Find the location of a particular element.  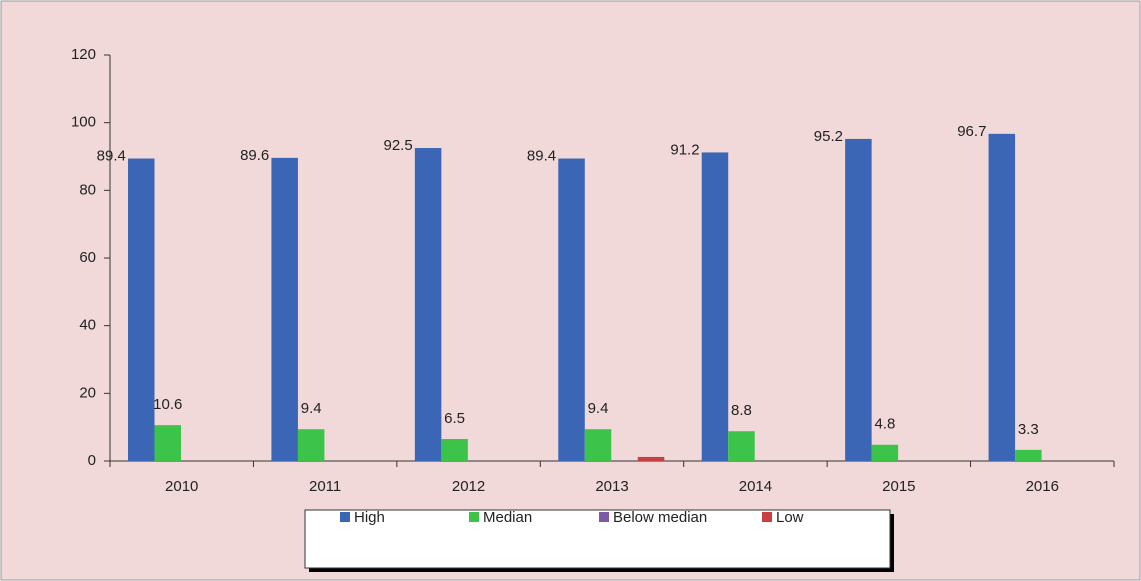

data-label: 6.5 is located at coordinates (454, 418).